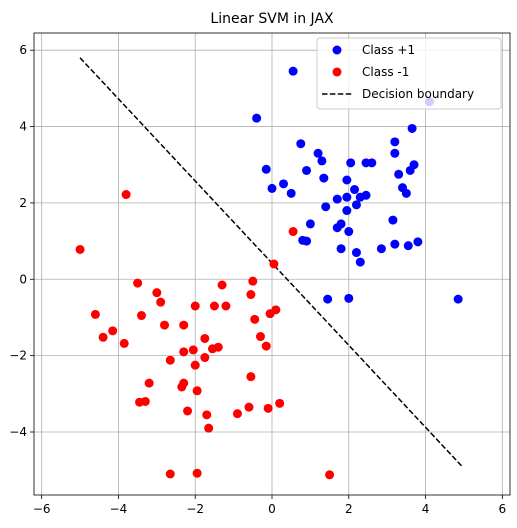 Image resolution: width=517 pixels, height=528 pixels. What do you see at coordinates (385, 72) in the screenshot?
I see `legend-label-class-neg: Class -1` at bounding box center [385, 72].